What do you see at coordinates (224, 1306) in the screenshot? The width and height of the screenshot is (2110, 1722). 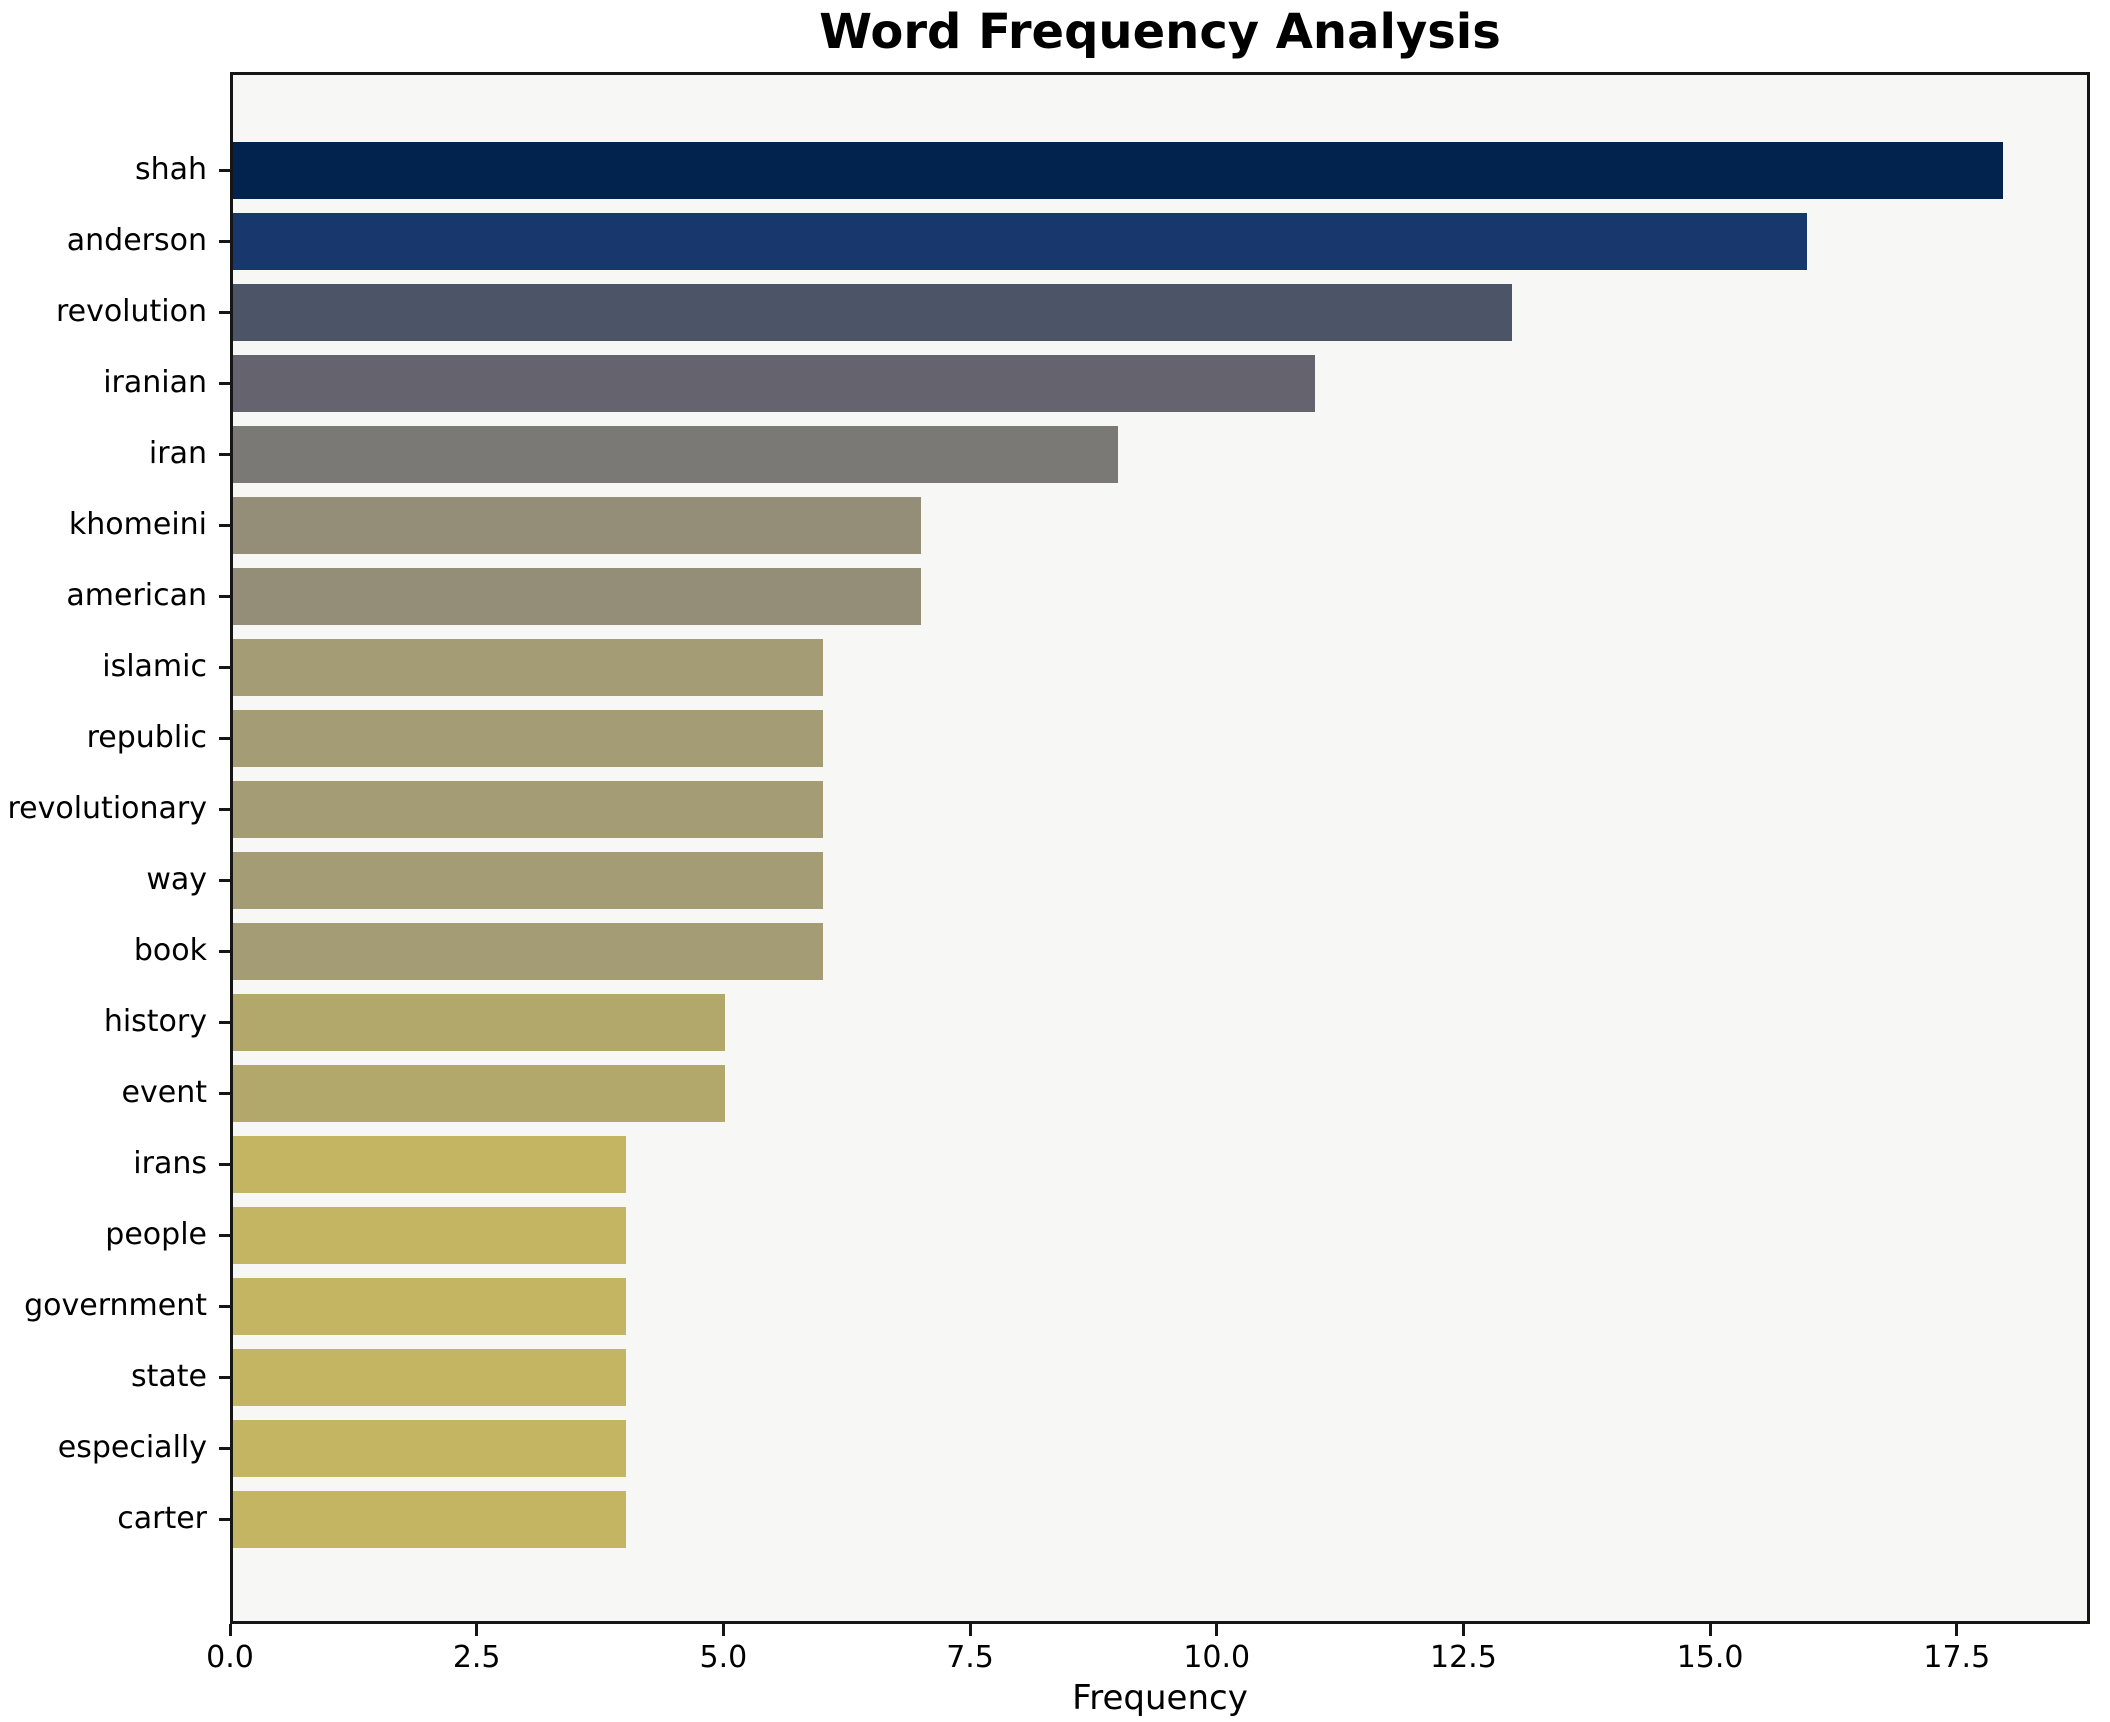 I see `y-tick-government` at bounding box center [224, 1306].